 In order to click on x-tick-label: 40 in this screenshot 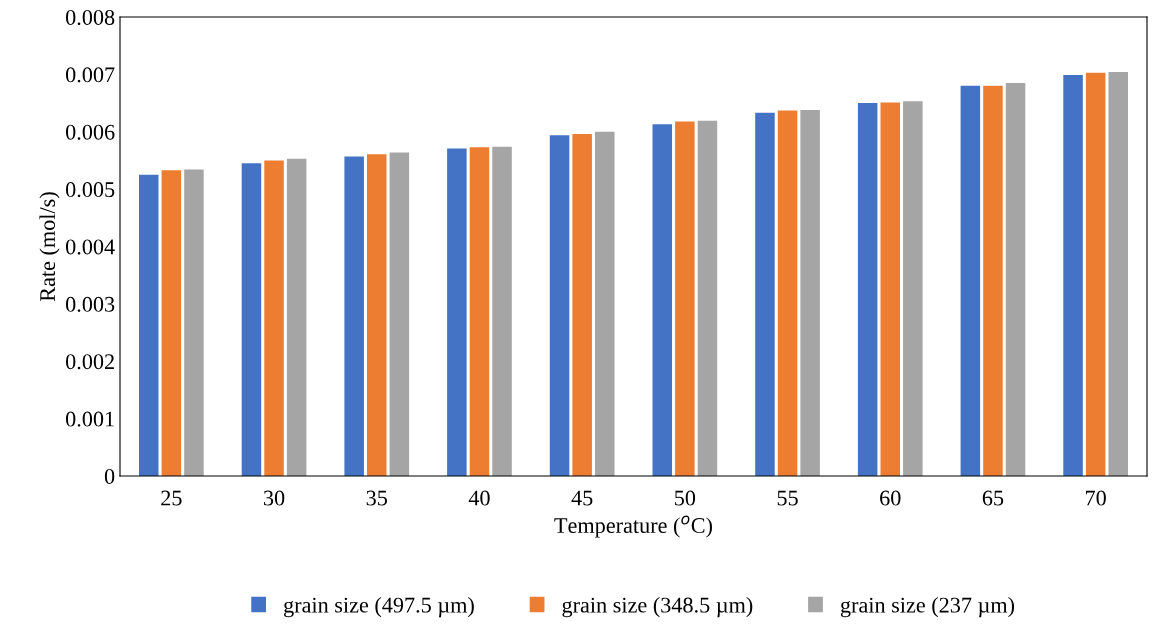, I will do `click(479, 498)`.